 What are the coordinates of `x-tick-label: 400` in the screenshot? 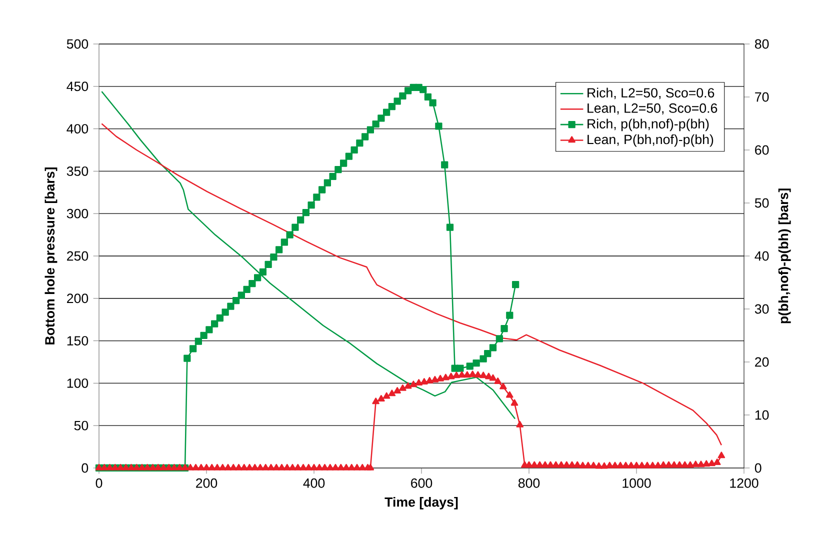 It's located at (314, 483).